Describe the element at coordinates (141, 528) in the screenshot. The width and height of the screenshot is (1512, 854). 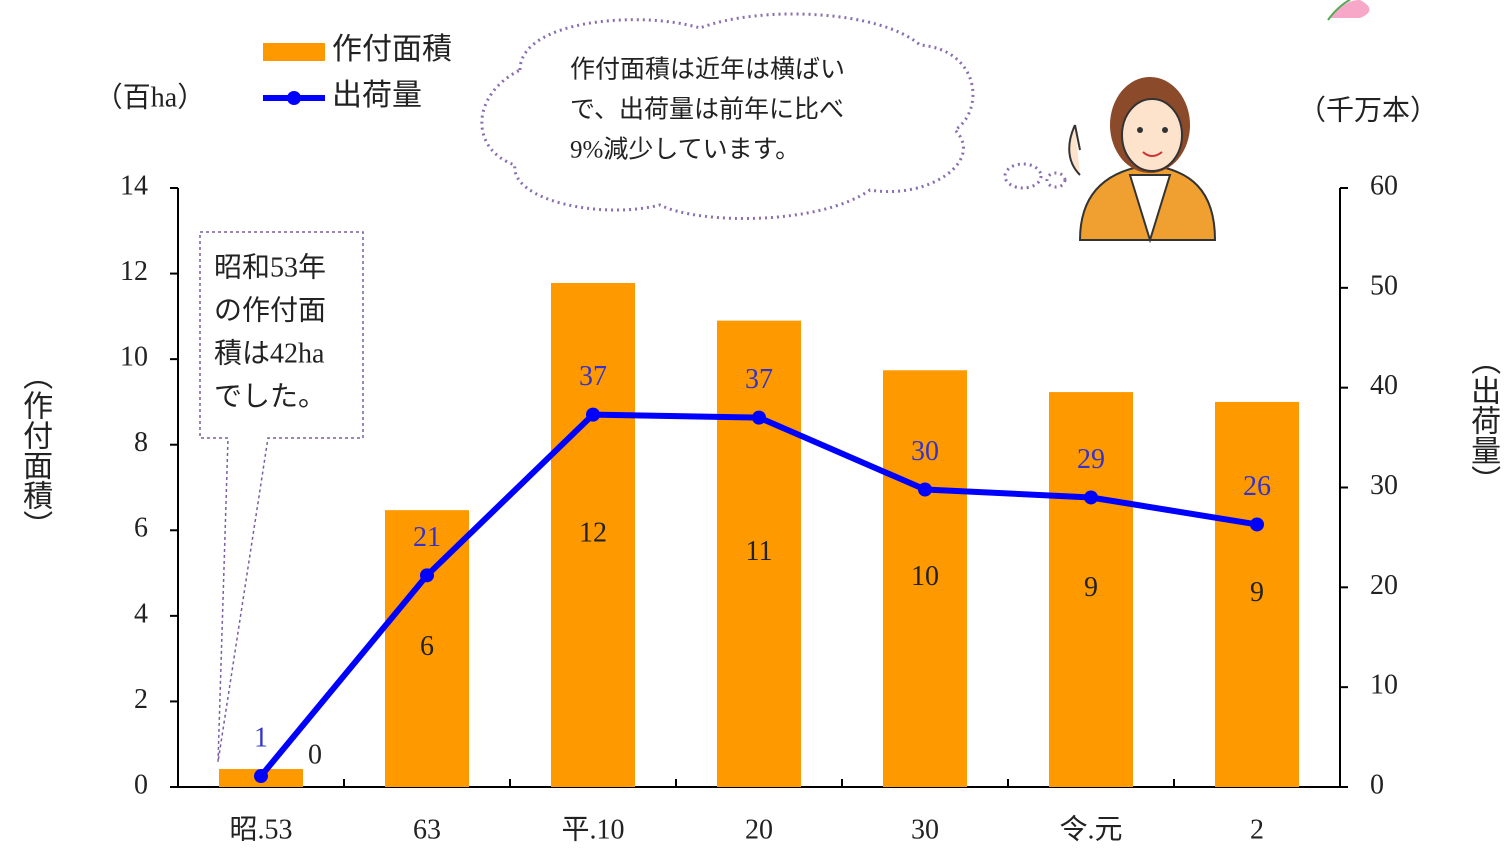
I see `y-tick-label: 6` at that location.